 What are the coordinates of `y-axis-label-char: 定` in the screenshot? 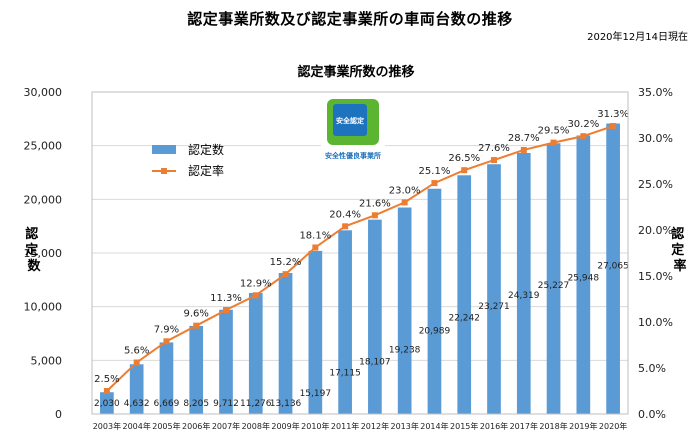 It's located at (31, 250).